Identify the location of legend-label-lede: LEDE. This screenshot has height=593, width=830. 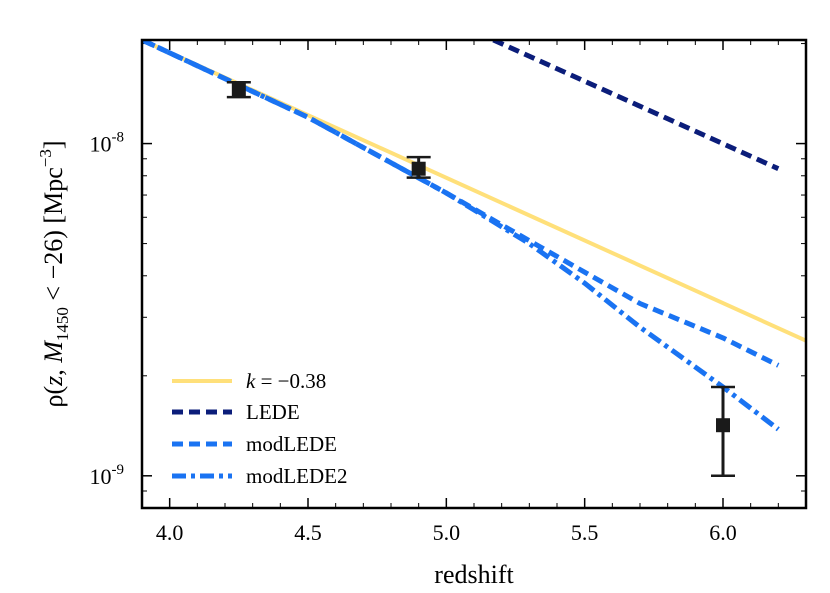
(273, 412).